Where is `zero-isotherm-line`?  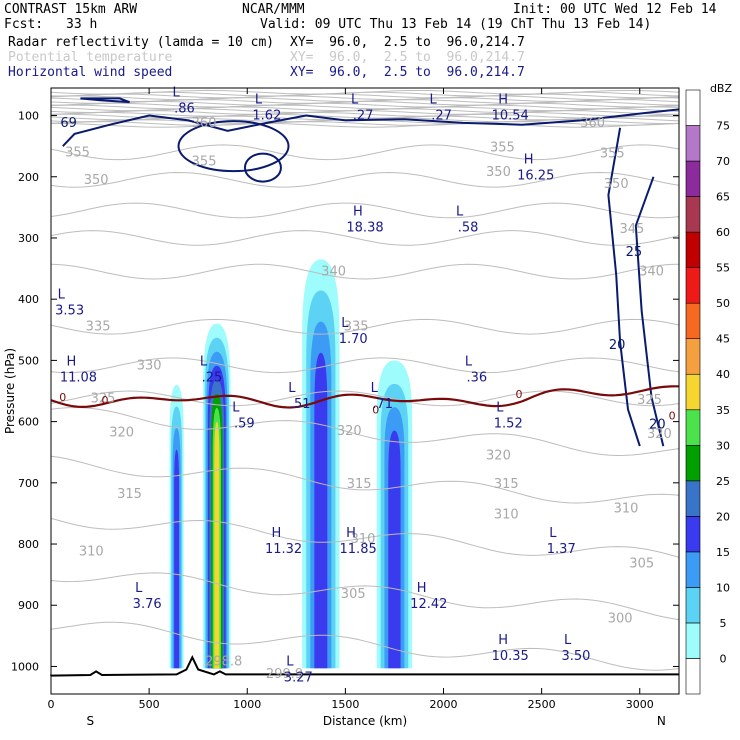 zero-isotherm-line is located at coordinates (365, 397).